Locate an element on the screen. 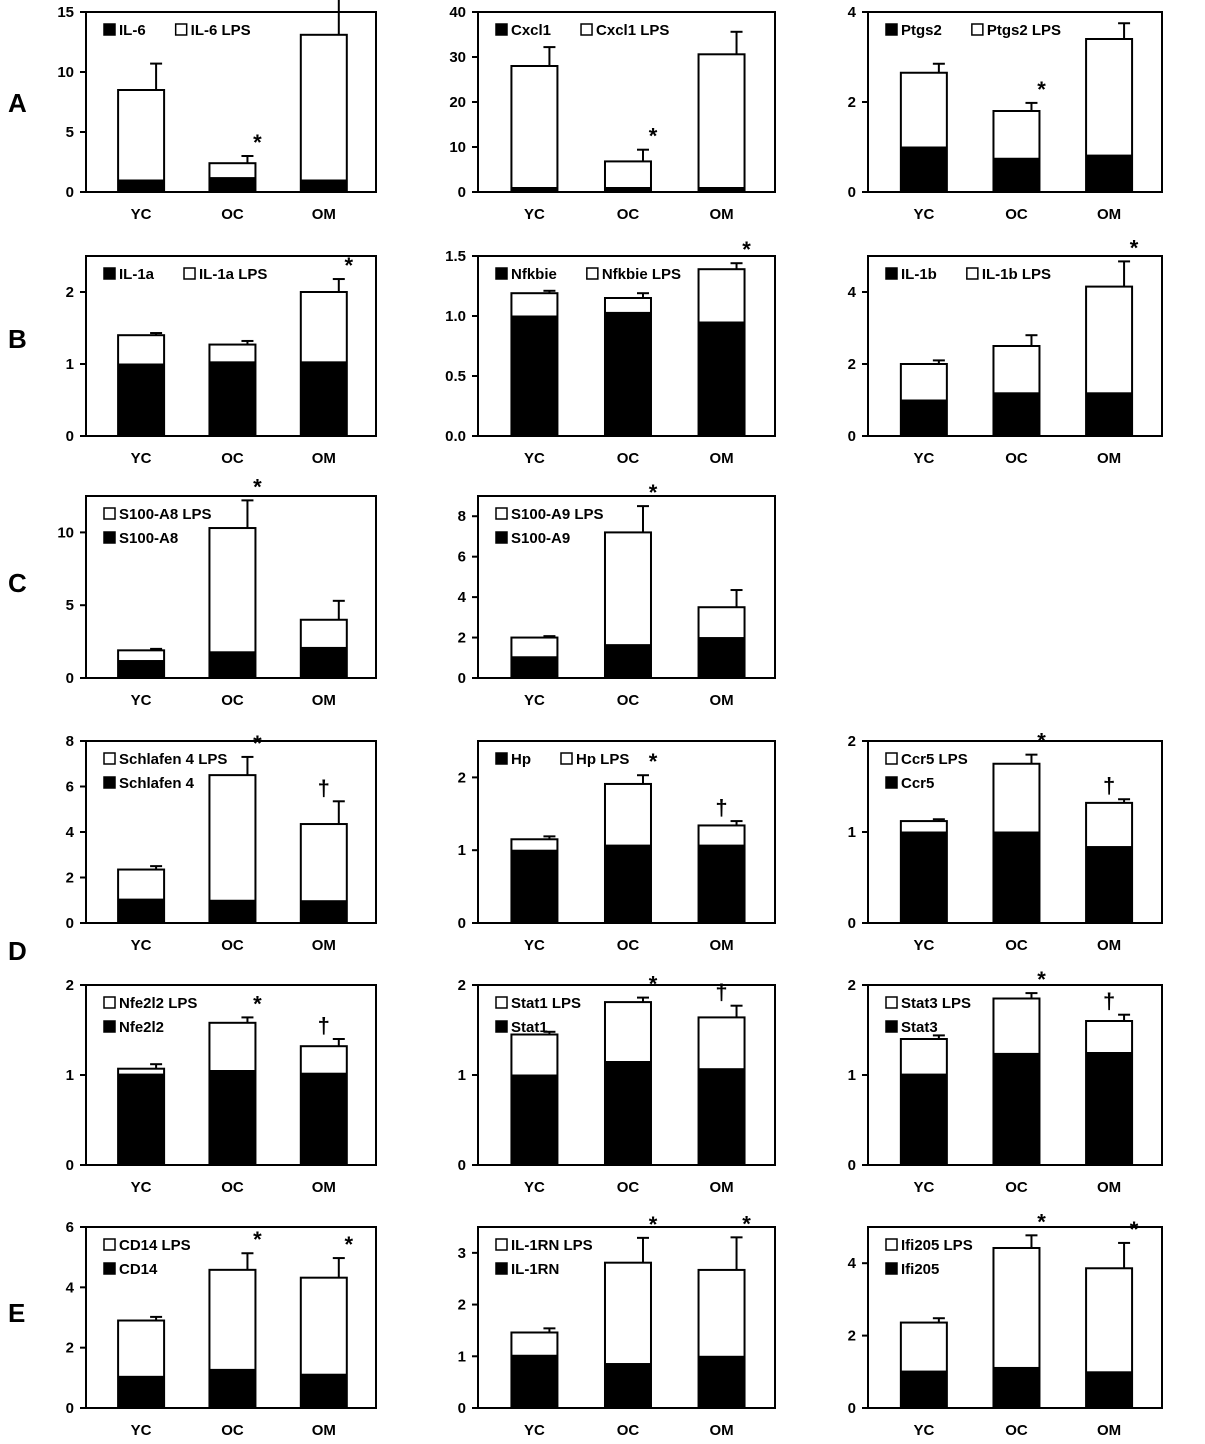  legend: CD14 LPS CD14 is located at coordinates (147, 1257).